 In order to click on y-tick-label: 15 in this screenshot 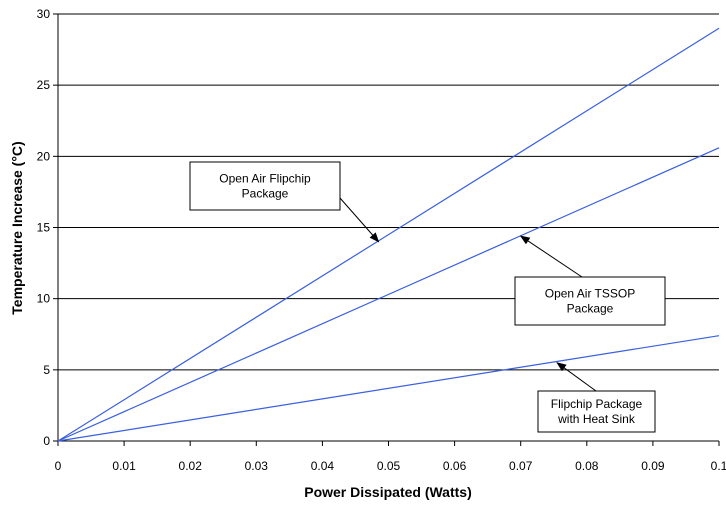, I will do `click(44, 228)`.